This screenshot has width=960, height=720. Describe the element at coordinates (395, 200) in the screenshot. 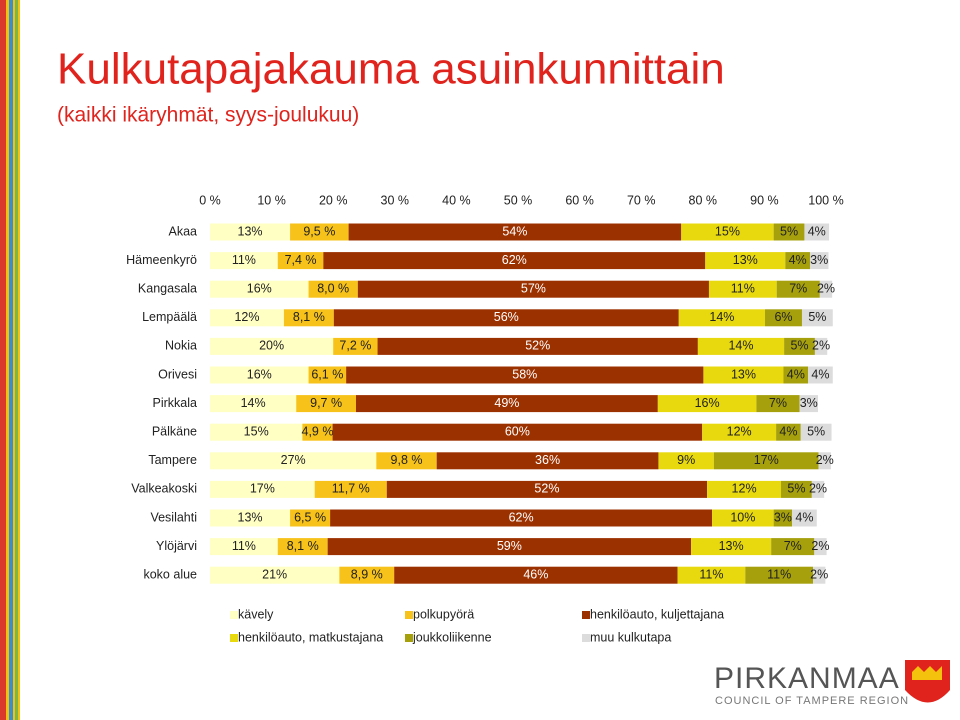

I see `x-tick-label: 30 %` at that location.